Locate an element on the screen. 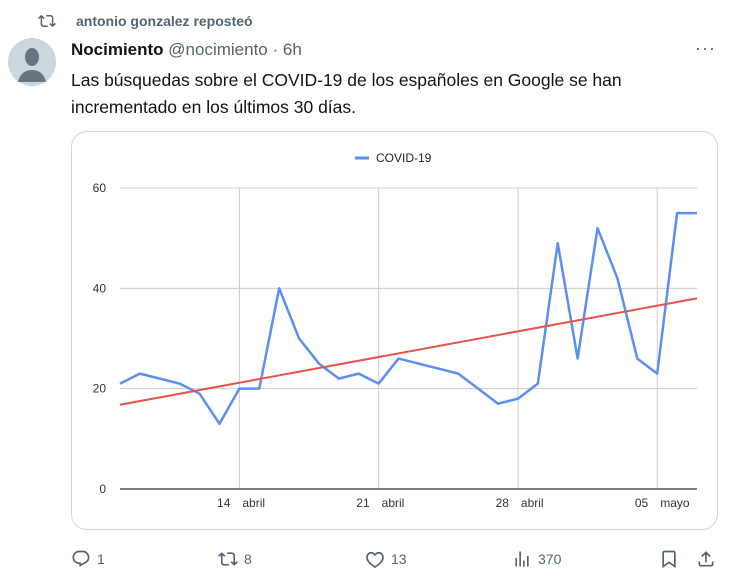 The image size is (748, 588). tweet-header: Nocimiento @nocimiento · 6h is located at coordinates (186, 50).